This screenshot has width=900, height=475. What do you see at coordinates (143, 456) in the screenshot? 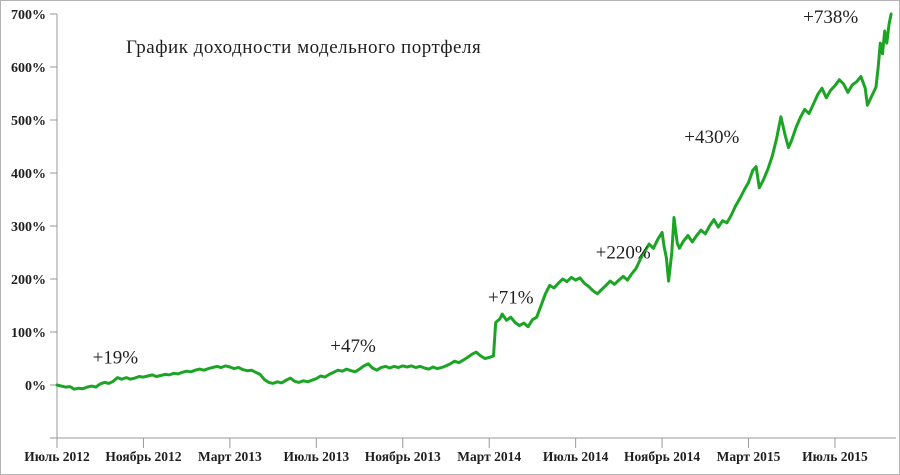
I see `x-tick-label: Ноябрь 2012` at bounding box center [143, 456].